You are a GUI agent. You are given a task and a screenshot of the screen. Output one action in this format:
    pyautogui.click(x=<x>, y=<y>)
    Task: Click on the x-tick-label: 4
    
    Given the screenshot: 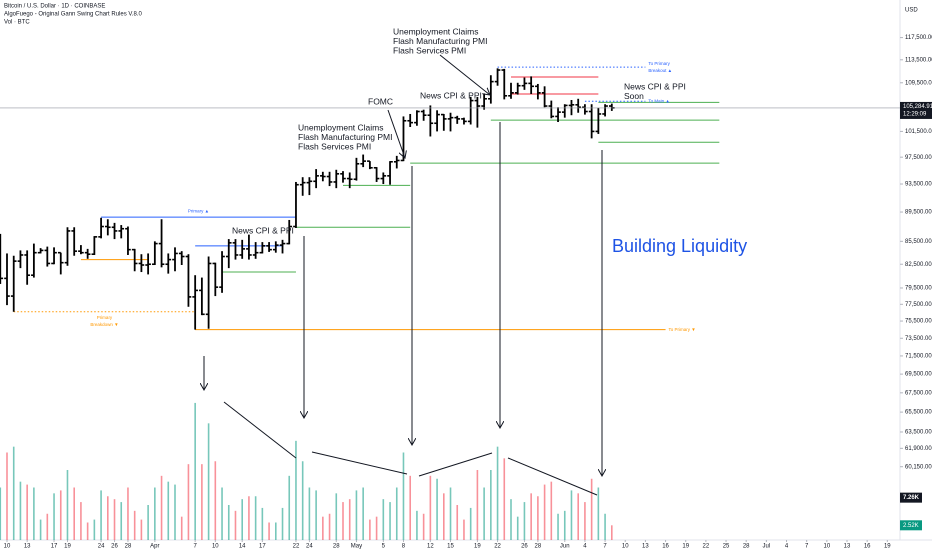 What is the action you would take?
    pyautogui.click(x=787, y=547)
    